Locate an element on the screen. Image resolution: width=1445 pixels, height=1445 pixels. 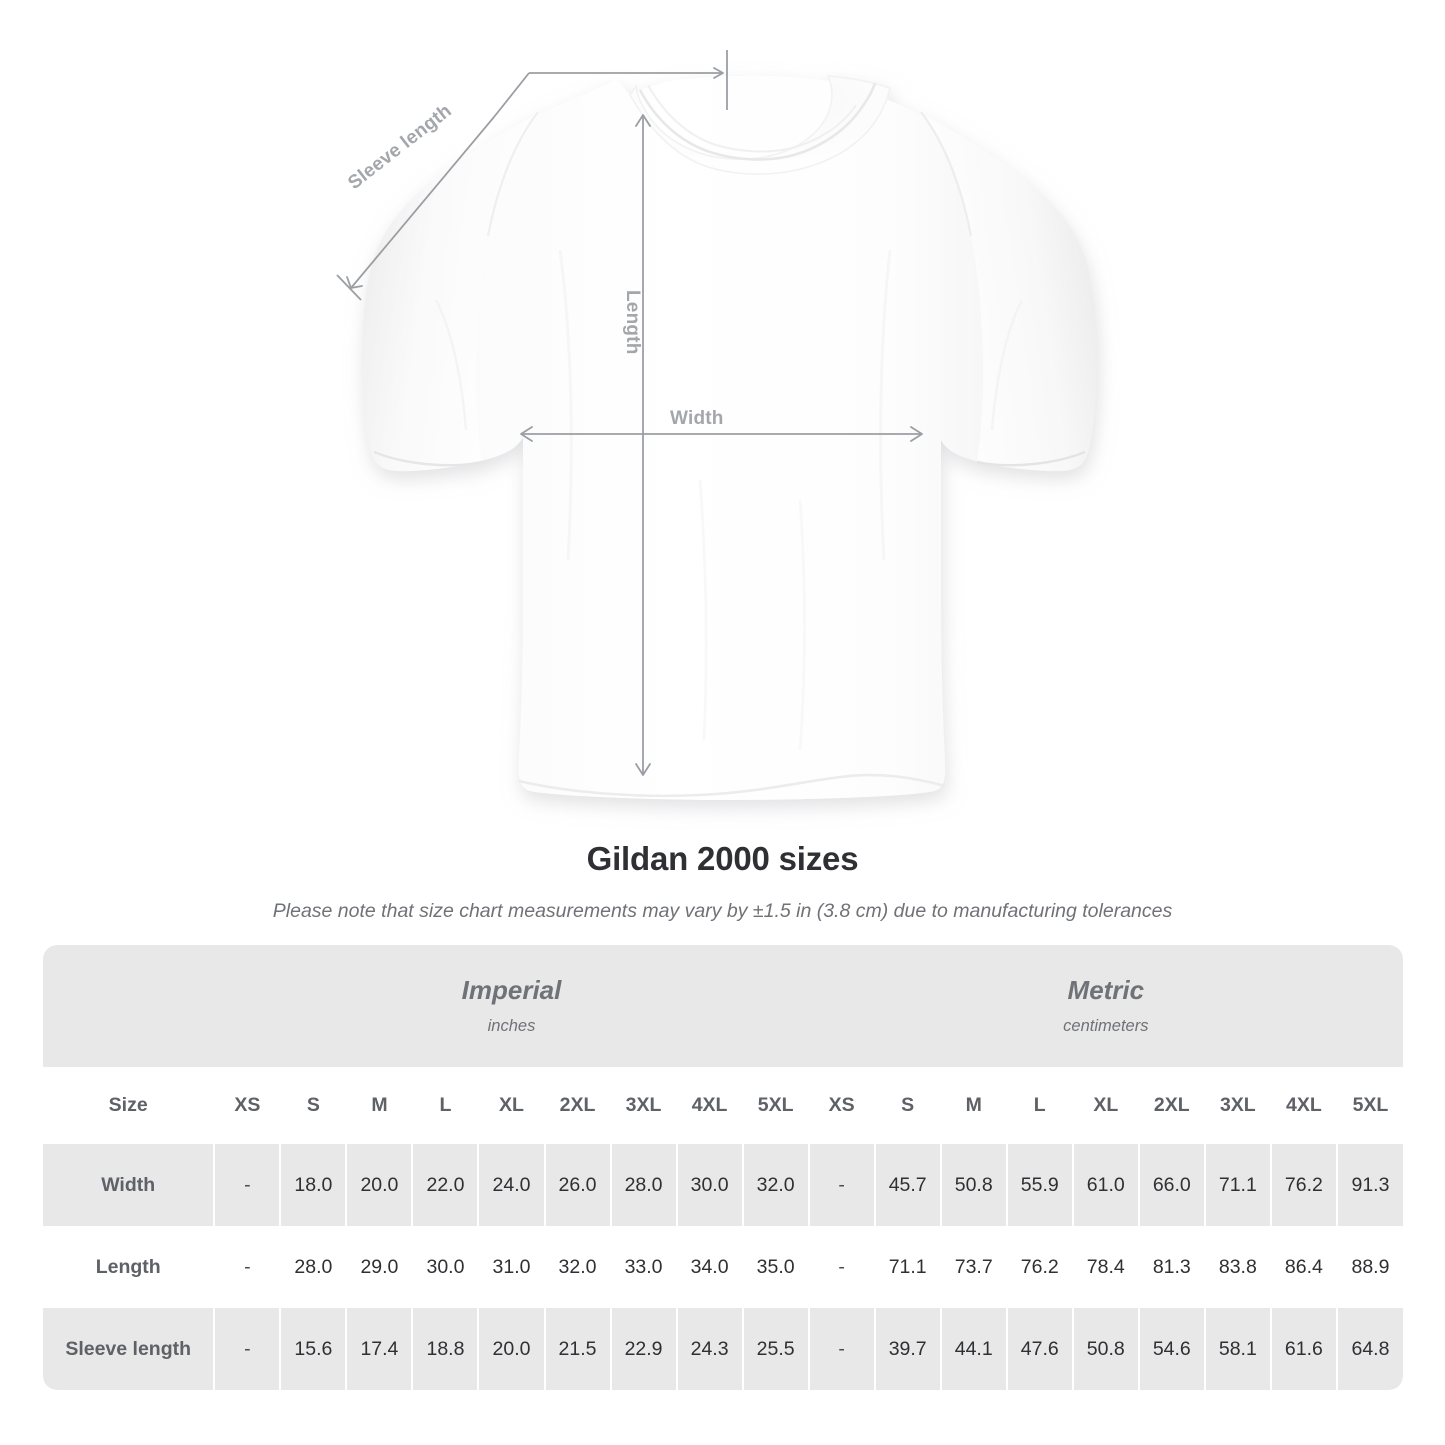
measurement-value: 28.0 is located at coordinates (643, 1184).